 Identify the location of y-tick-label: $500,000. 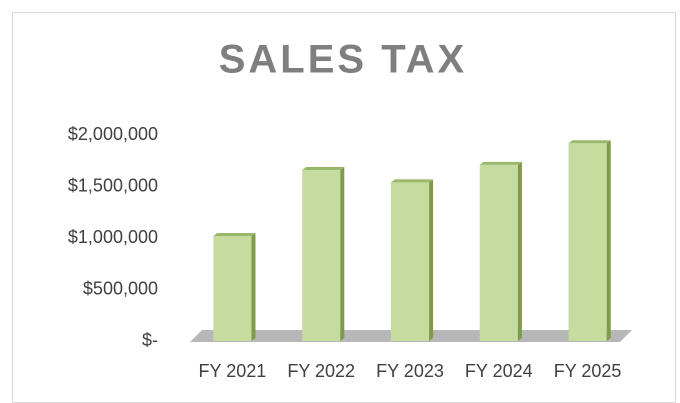
(120, 288).